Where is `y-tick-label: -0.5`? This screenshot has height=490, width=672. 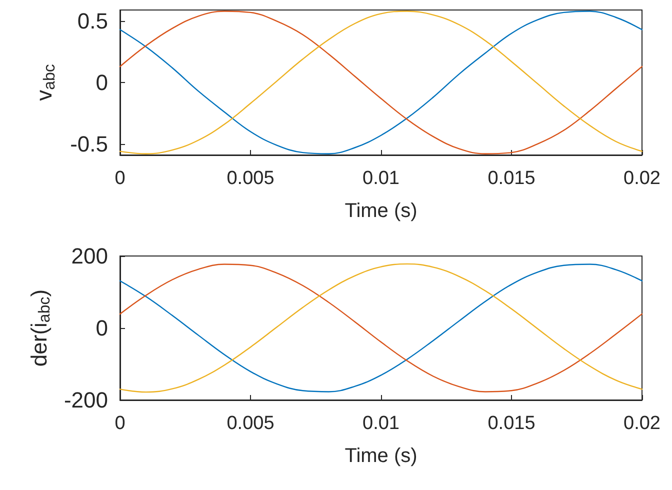
y-tick-label: -0.5 is located at coordinates (89, 143).